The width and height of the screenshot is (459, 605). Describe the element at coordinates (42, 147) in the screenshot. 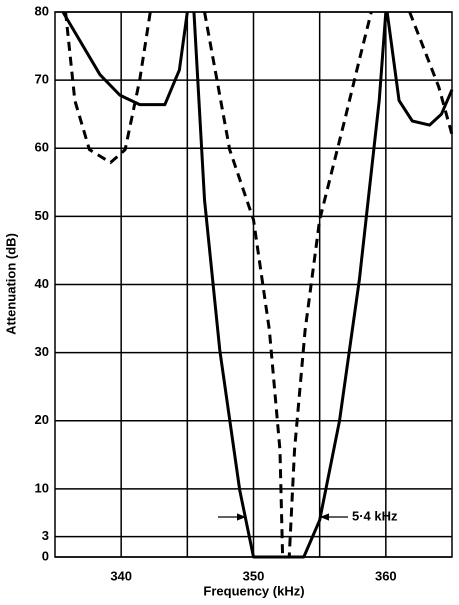

I see `y-tick-label: 60` at that location.